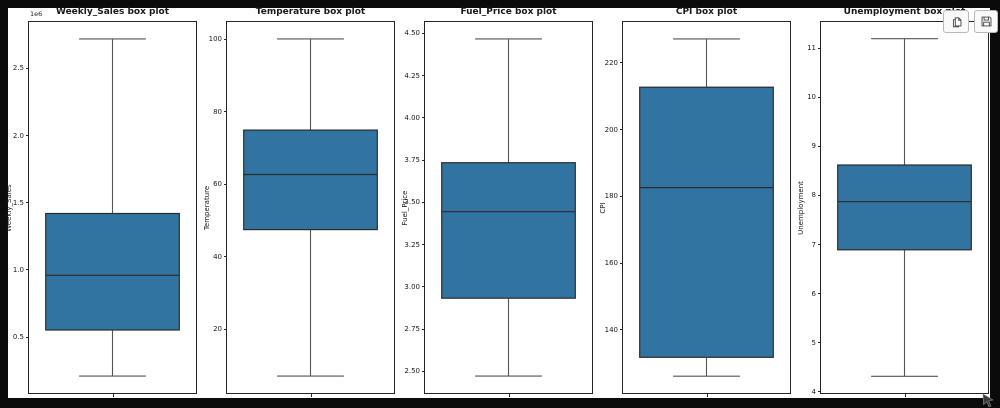  I want to click on y-axis-label-cpi: CPI, so click(603, 207).